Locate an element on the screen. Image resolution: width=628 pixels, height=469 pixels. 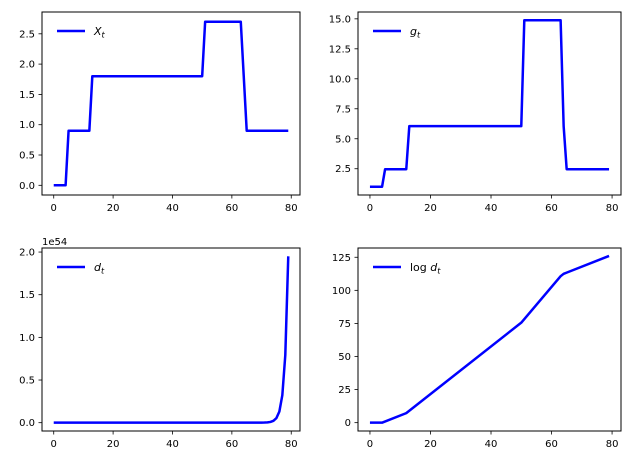
y-tick-label: 75 is located at coordinates (344, 324).